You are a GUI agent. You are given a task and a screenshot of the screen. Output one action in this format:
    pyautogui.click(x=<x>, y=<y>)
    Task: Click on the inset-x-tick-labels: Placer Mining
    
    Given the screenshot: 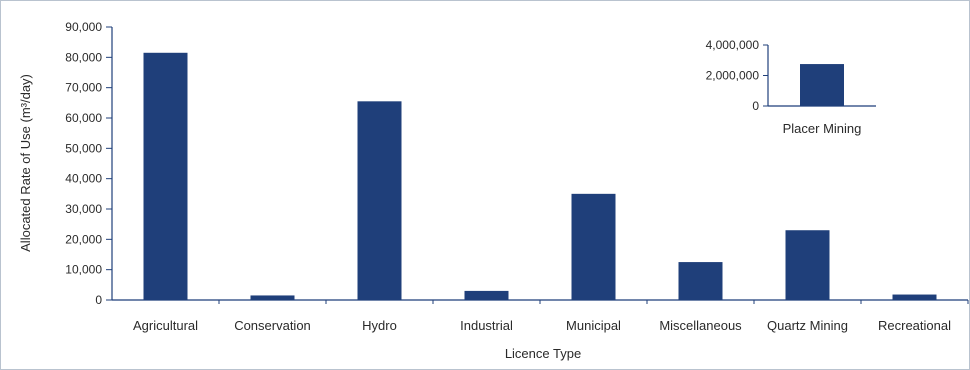 What is the action you would take?
    pyautogui.click(x=822, y=128)
    